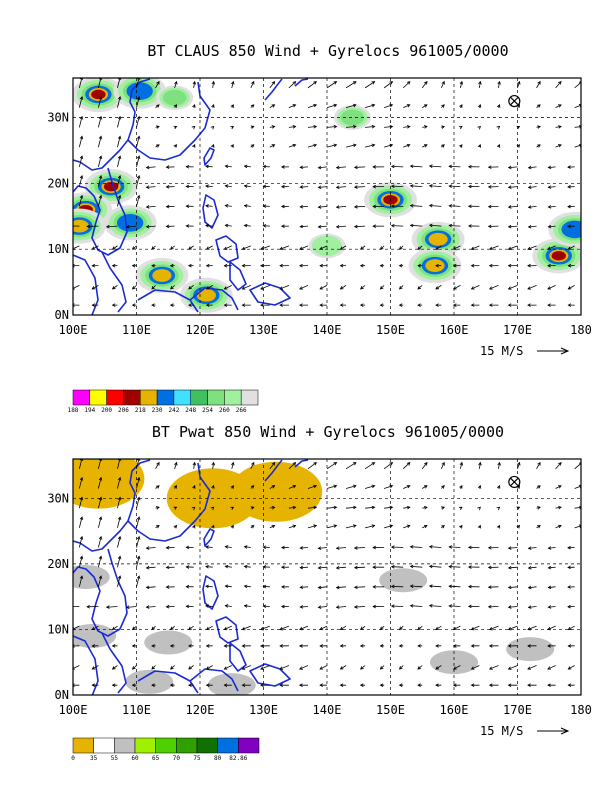 Image resolution: width=612 pixels, height=792 pixels. I want to click on colorbar: 188 194 200 206 218 230 242 248 254 260 266, so click(163, 401).